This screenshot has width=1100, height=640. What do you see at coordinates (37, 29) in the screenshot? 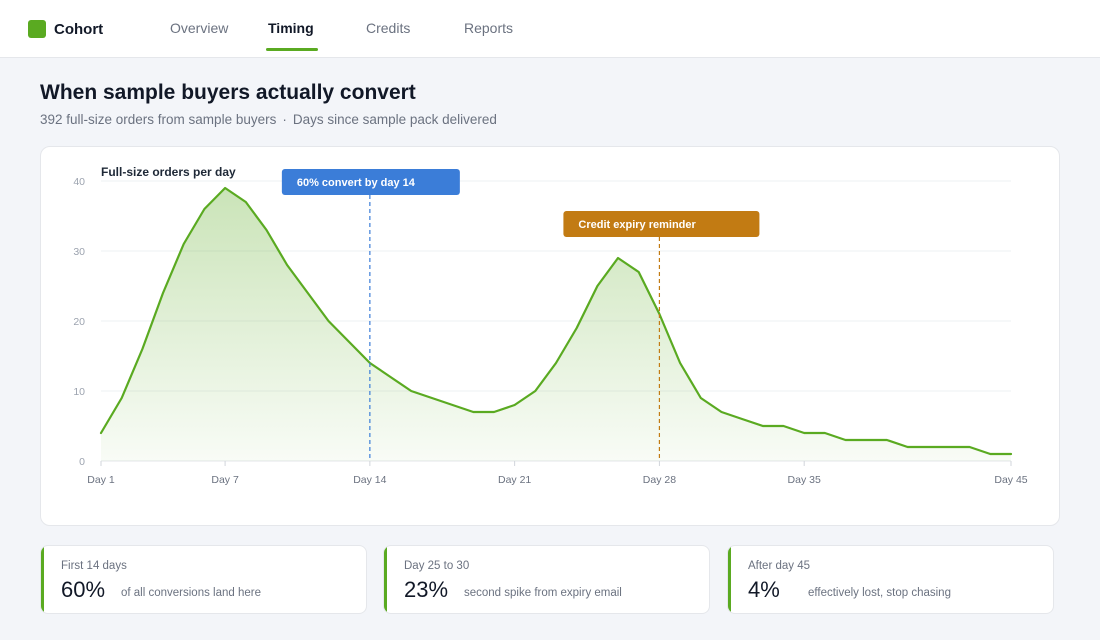
I see `cohort-logo-icon` at bounding box center [37, 29].